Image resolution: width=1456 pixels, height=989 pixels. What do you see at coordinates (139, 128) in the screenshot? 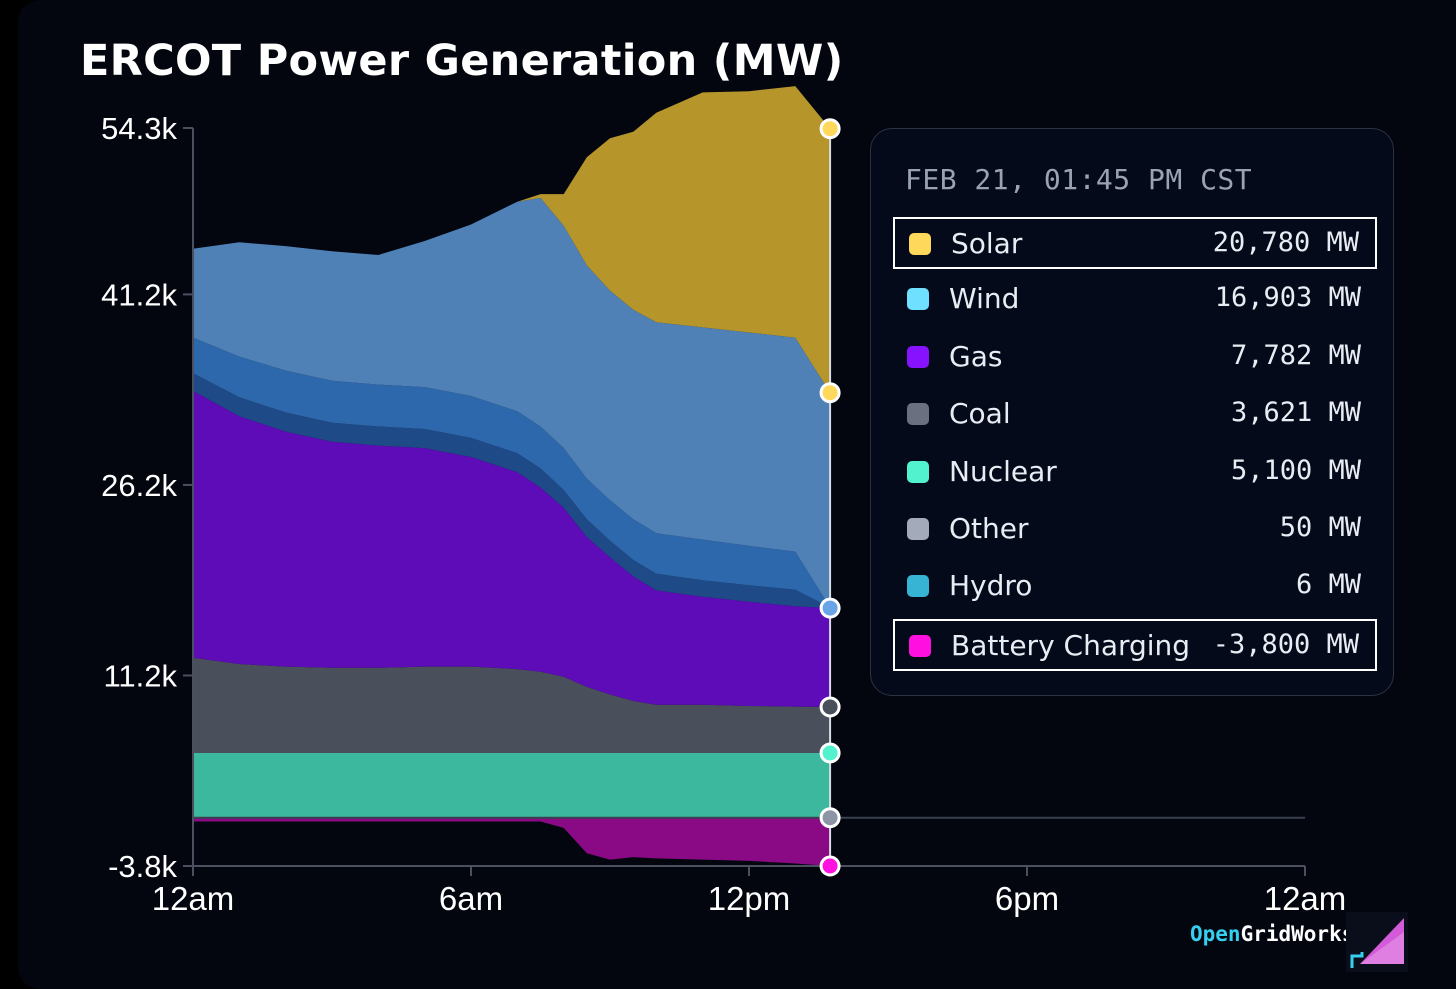
I see `y-tick-label: 54.3k` at bounding box center [139, 128].